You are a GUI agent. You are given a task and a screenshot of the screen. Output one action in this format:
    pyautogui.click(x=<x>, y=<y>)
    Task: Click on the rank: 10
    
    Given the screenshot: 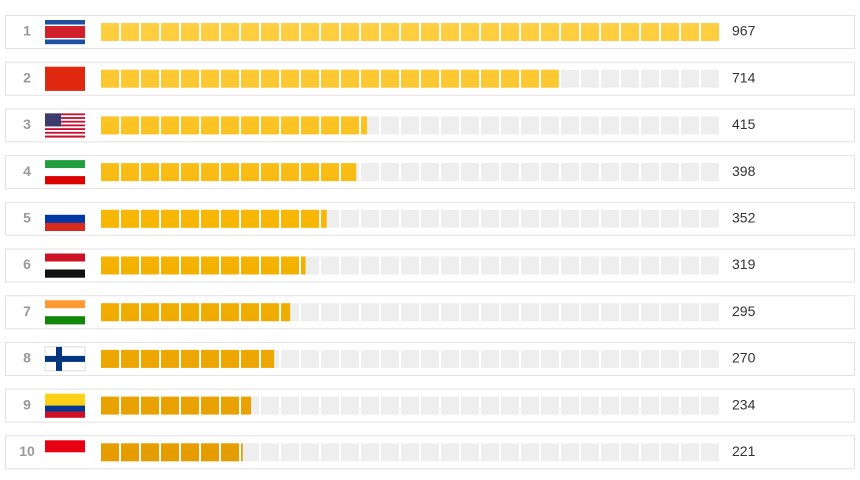 What is the action you would take?
    pyautogui.click(x=27, y=451)
    